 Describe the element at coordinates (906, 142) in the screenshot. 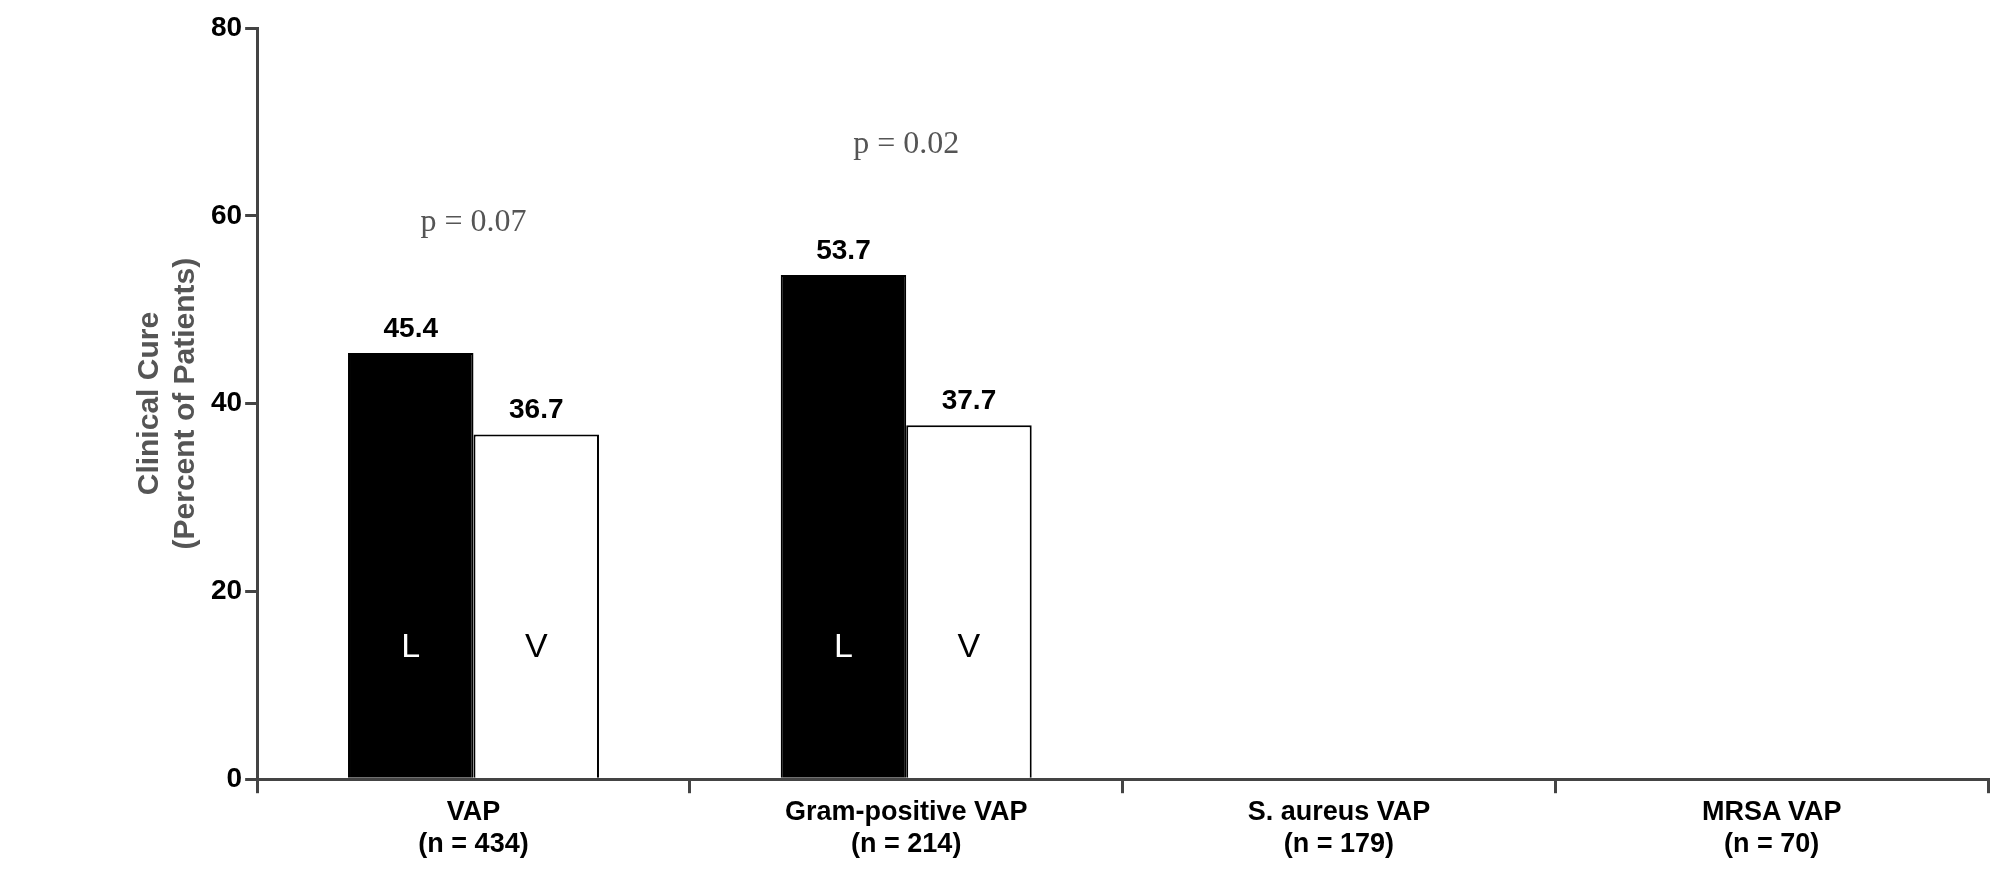

I see `annotation: p = 0.02` at that location.